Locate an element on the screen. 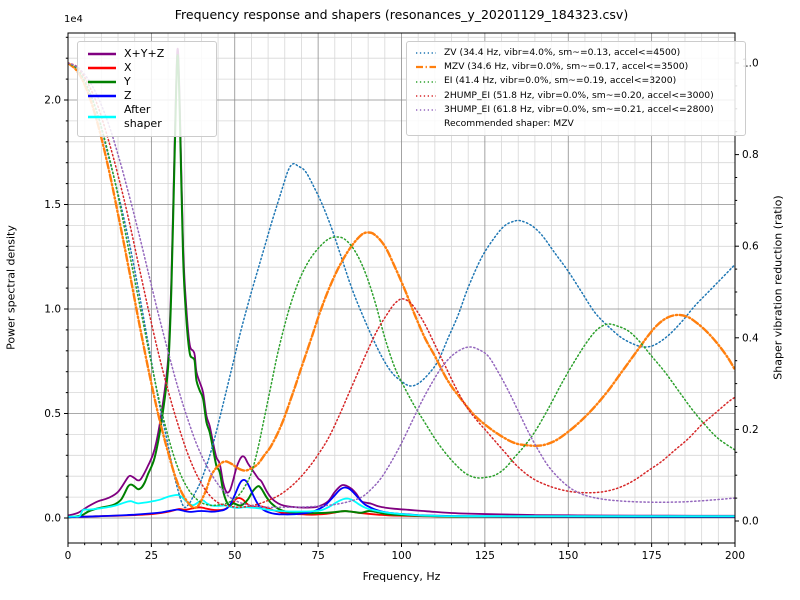 This screenshot has width=800, height=600. legend-item-label: X is located at coordinates (128, 67).